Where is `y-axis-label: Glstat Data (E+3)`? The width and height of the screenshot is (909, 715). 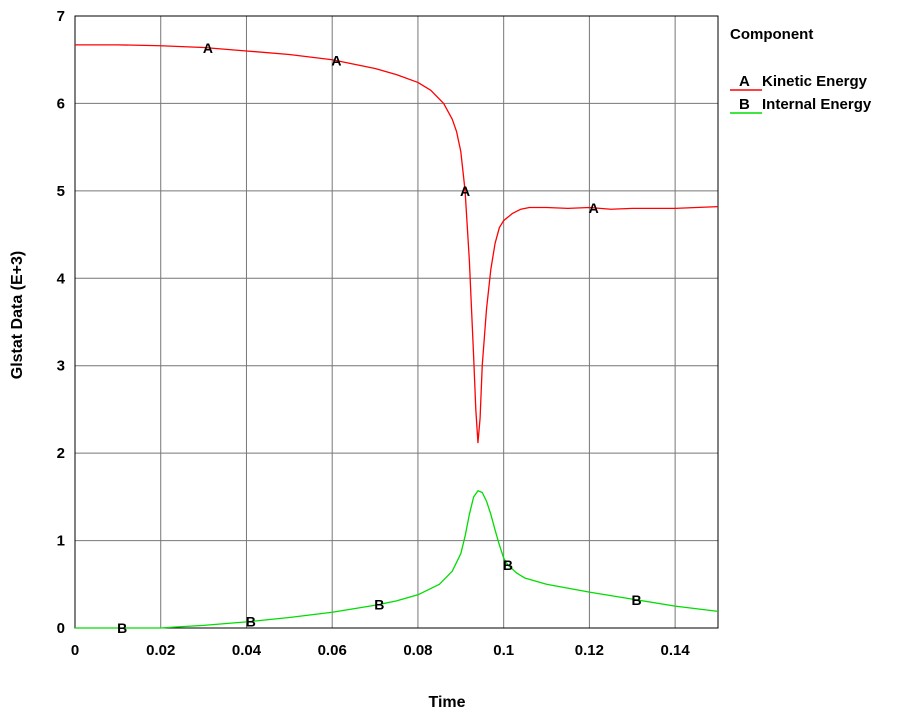
y-axis-label: Glstat Data (E+3) is located at coordinates (17, 315).